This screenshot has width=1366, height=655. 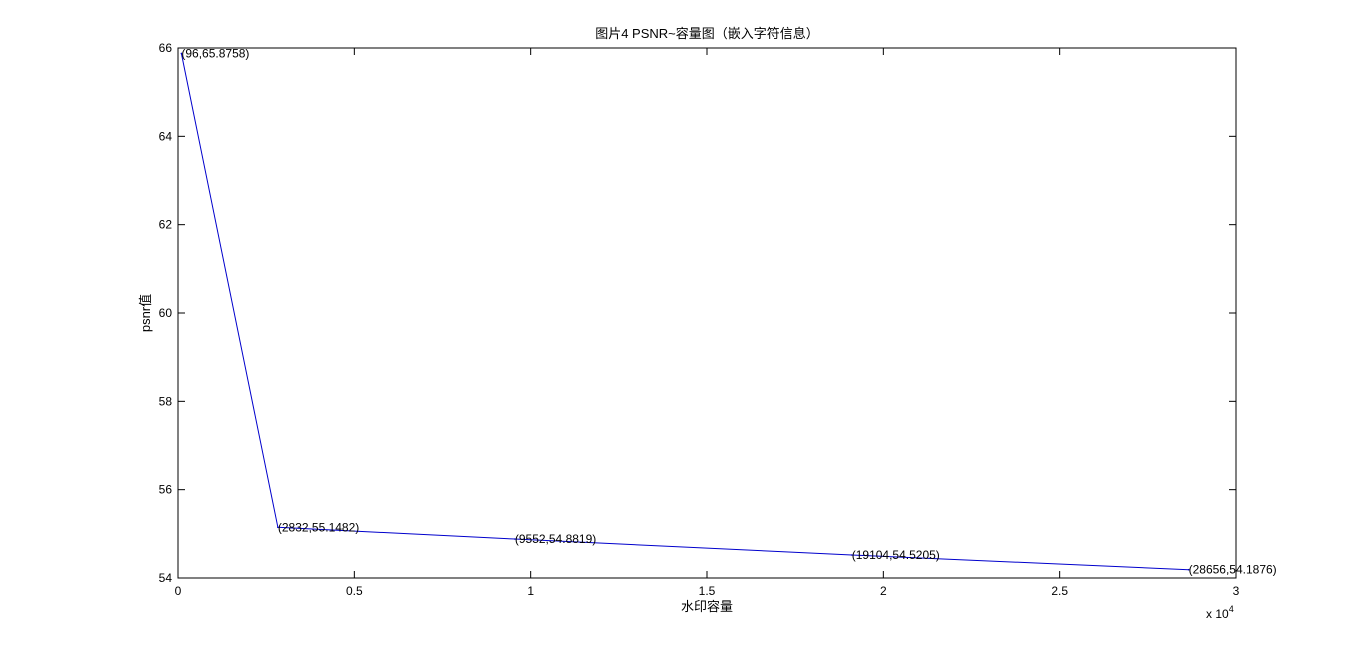 I want to click on y-tick-label: 66, so click(x=166, y=48).